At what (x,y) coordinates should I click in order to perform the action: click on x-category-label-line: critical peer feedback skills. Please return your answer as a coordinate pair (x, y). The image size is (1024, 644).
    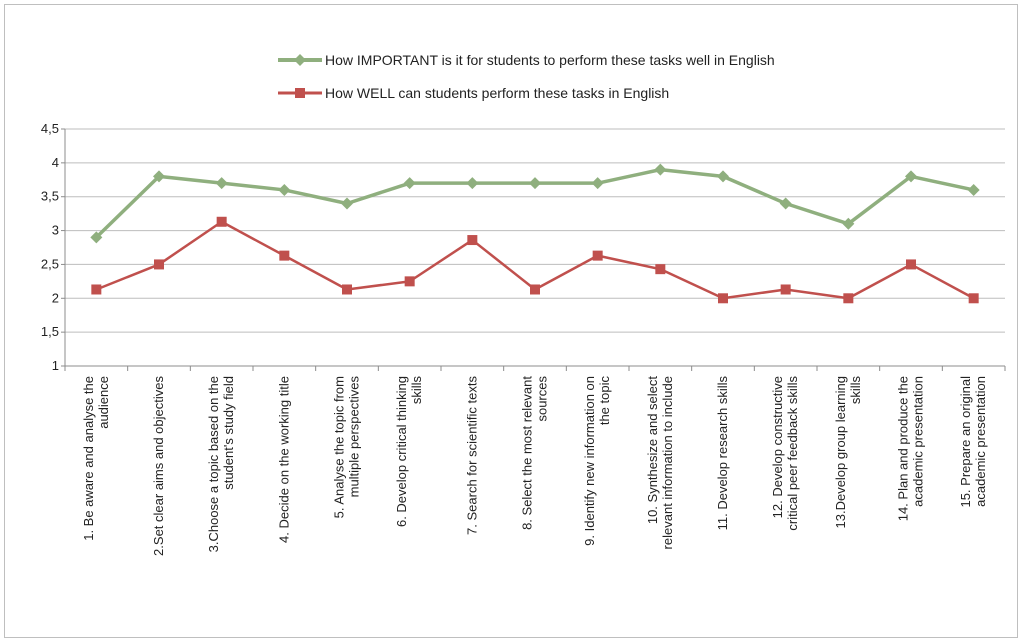
    Looking at the image, I should click on (792, 453).